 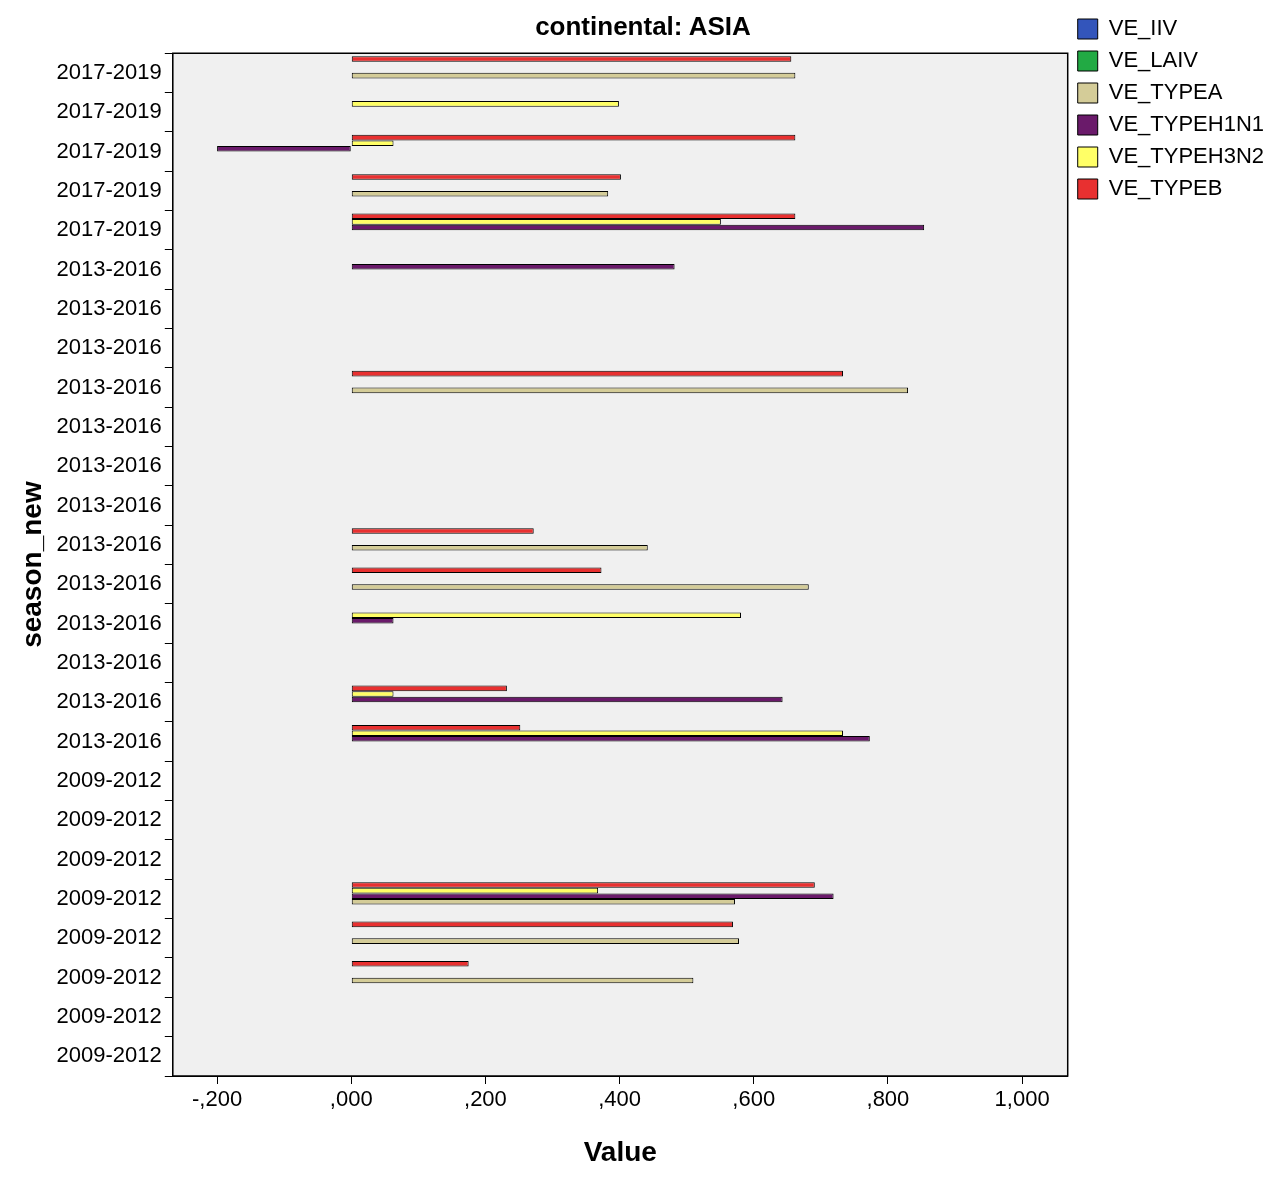 I want to click on y-axis-title: season_new, so click(x=31, y=564).